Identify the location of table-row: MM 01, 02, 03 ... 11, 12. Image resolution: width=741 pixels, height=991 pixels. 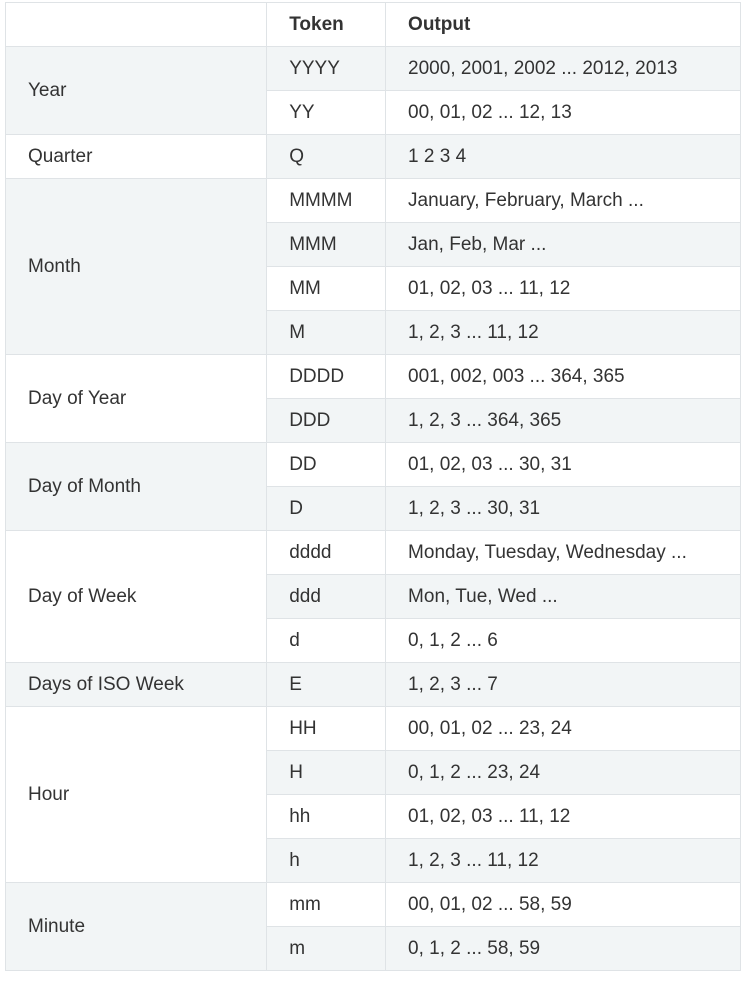
(373, 288).